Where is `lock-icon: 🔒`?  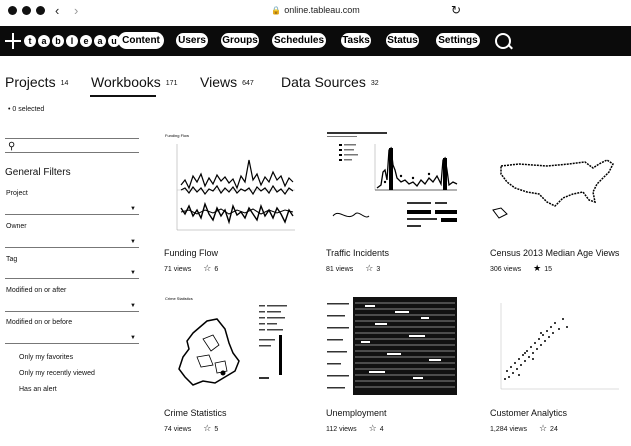
lock-icon: 🔒 is located at coordinates (276, 10).